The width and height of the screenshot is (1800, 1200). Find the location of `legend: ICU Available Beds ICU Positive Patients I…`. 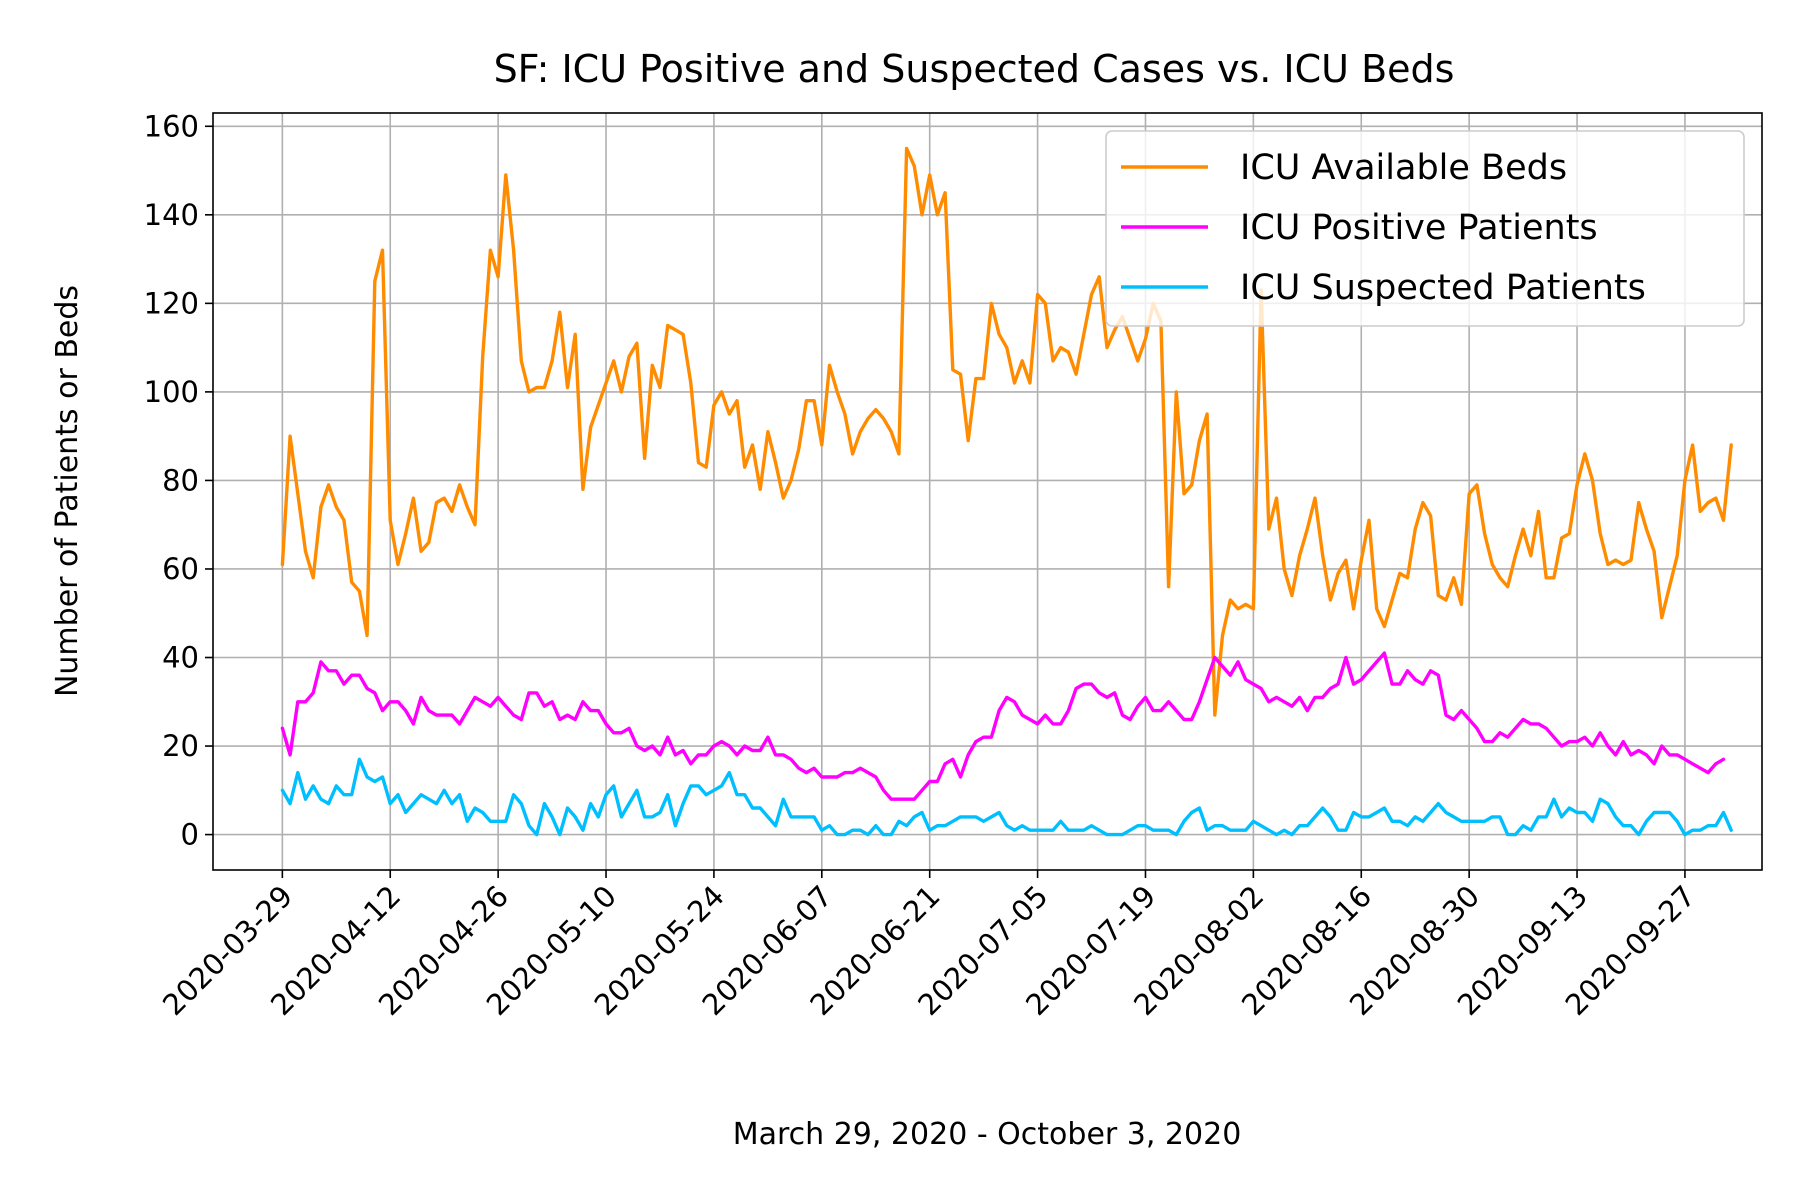

legend: ICU Available Beds ICU Positive Patients I… is located at coordinates (1425, 228).